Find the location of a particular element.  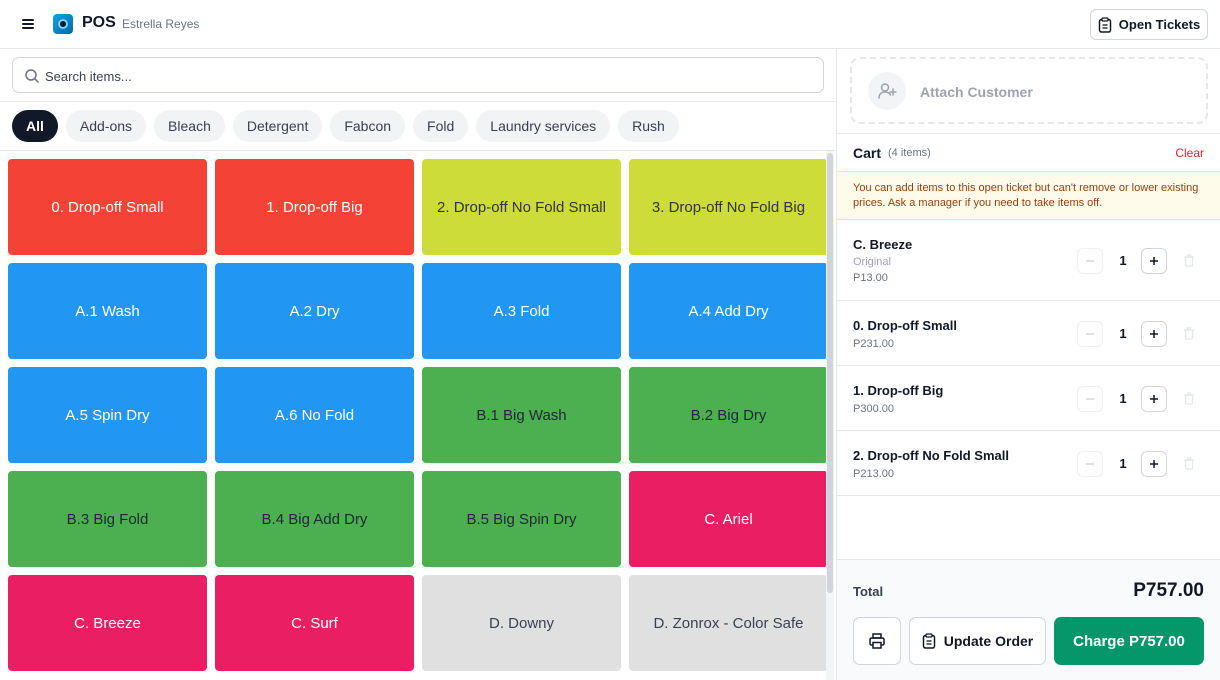

item-tile: 0. Drop-off Small is located at coordinates (107, 207).